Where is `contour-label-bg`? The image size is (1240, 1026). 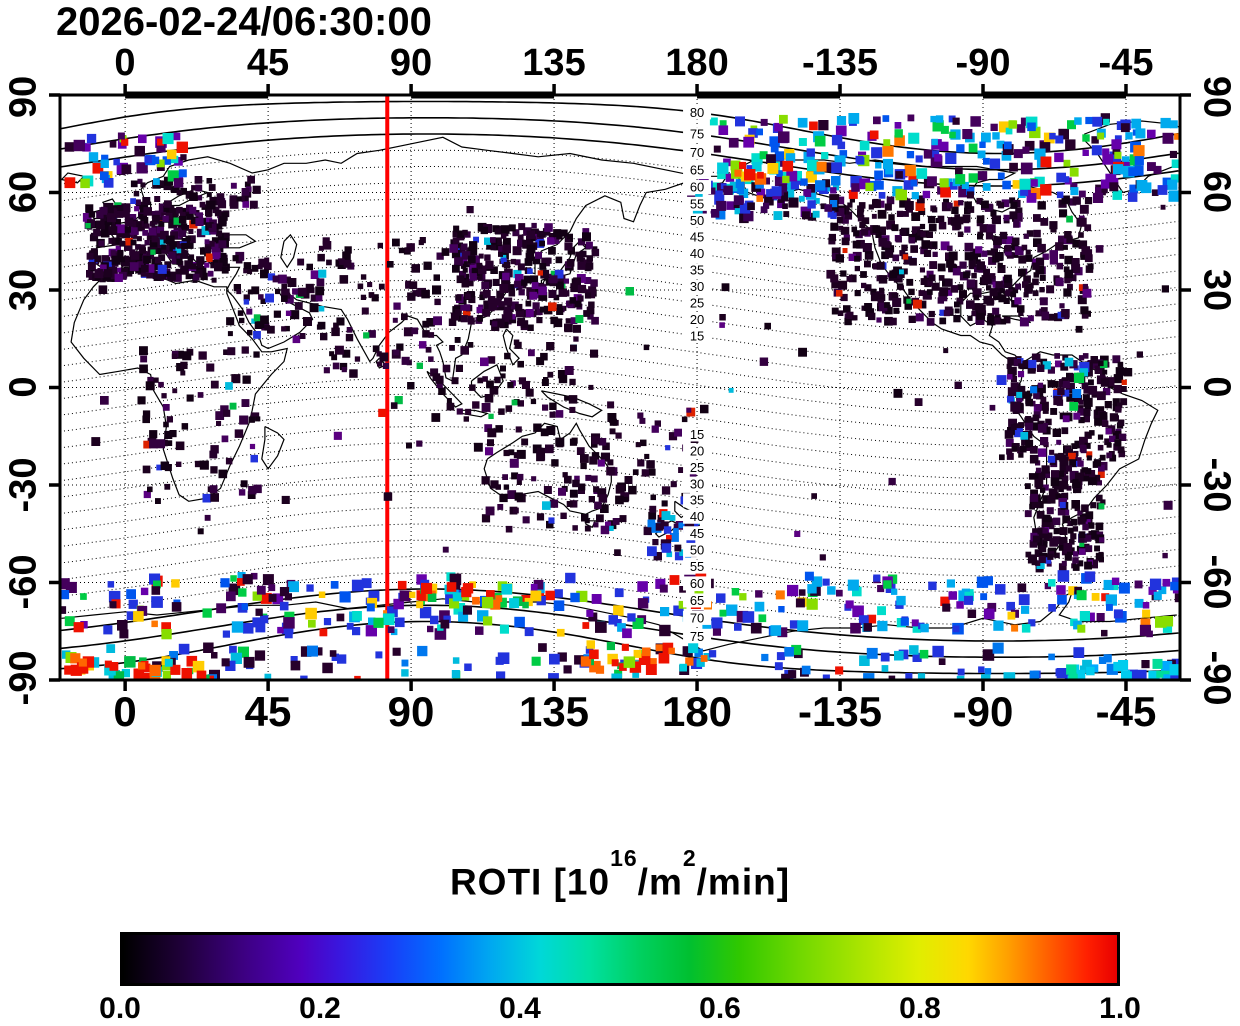
contour-label-bg is located at coordinates (697, 319).